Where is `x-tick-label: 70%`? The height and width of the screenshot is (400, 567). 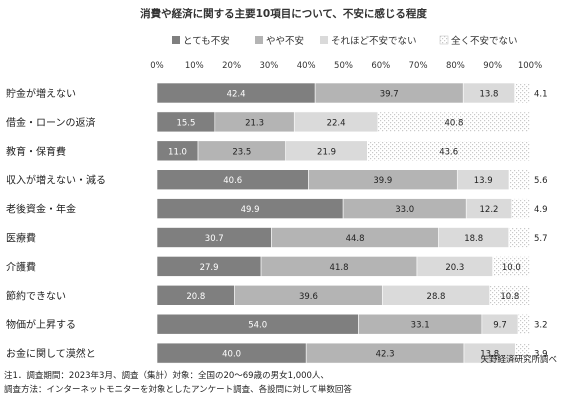
x-tick-label: 70% is located at coordinates (418, 66).